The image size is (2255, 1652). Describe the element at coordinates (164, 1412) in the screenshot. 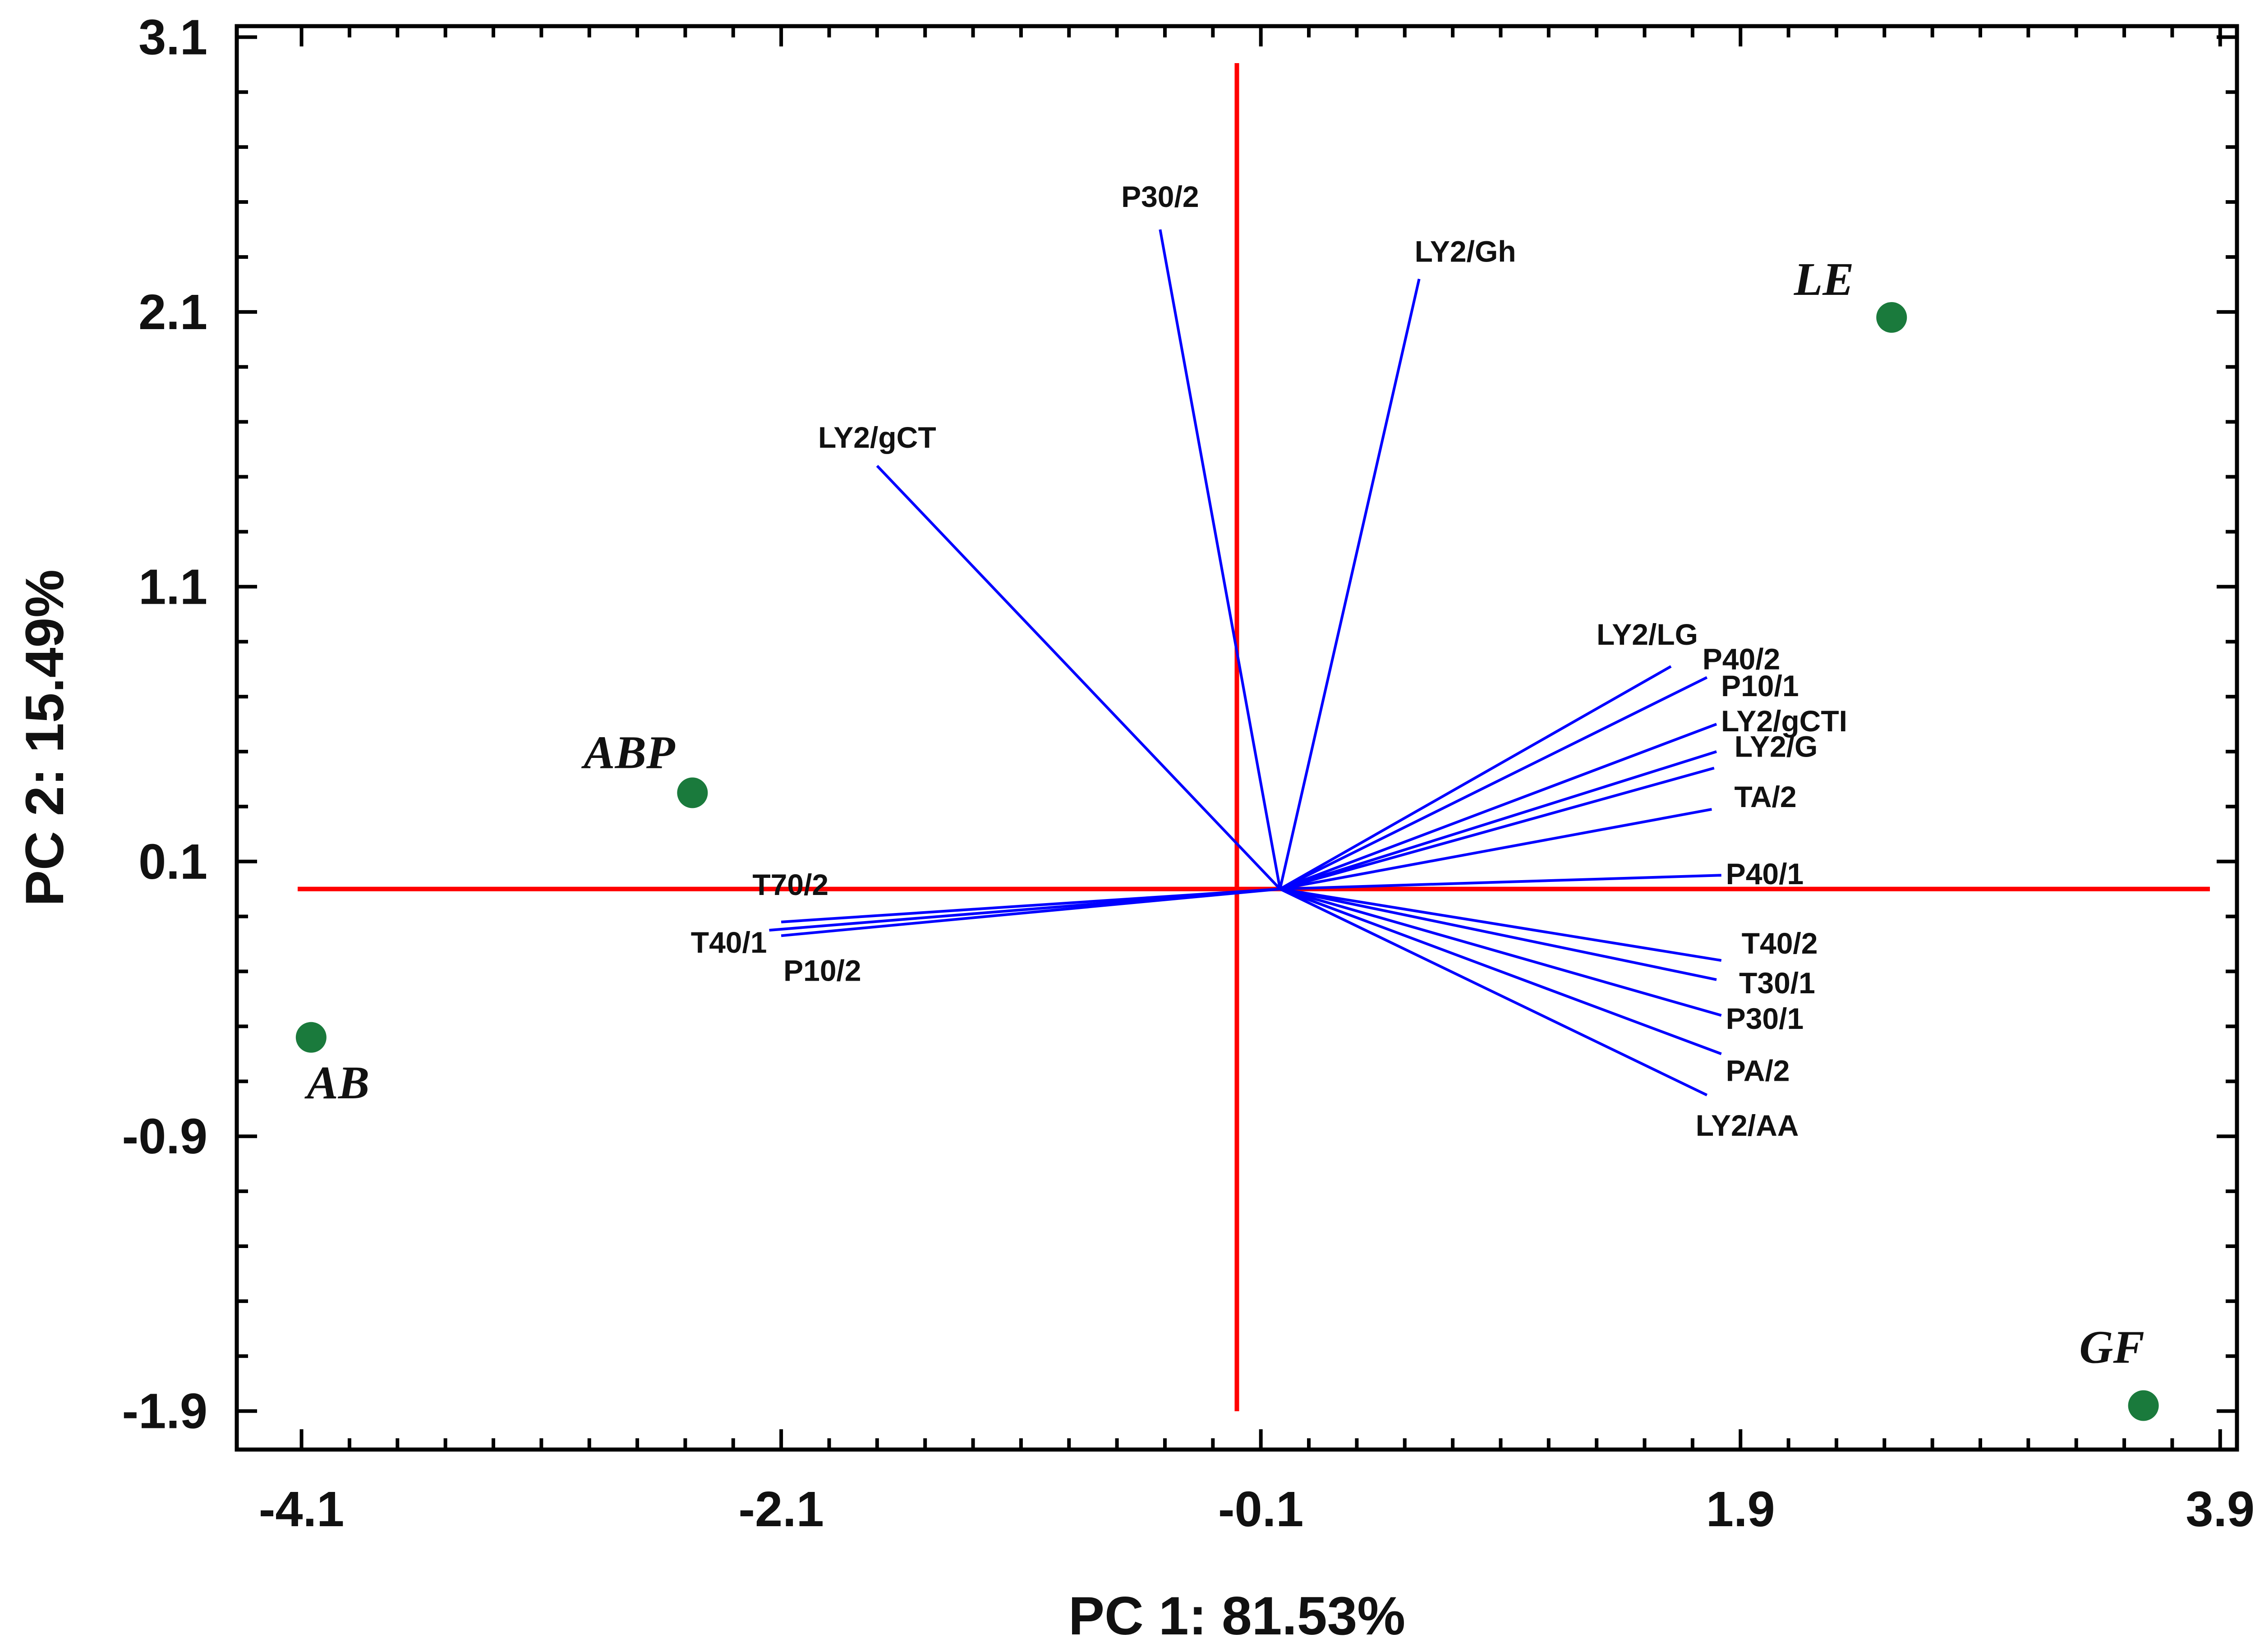

I see `y-tick-label: -1.9` at that location.